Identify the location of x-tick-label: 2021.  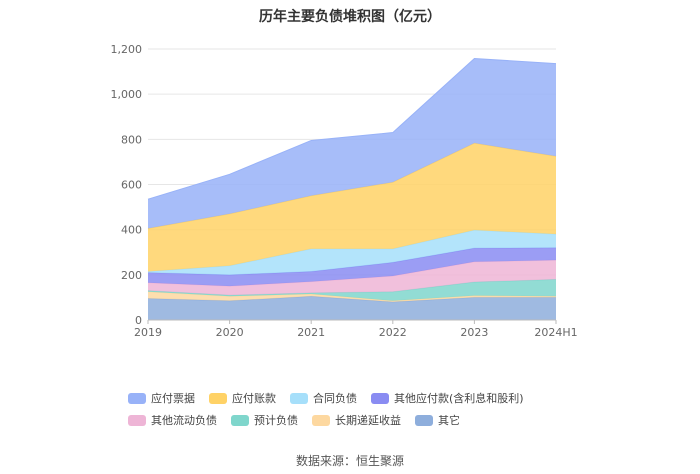
(311, 332).